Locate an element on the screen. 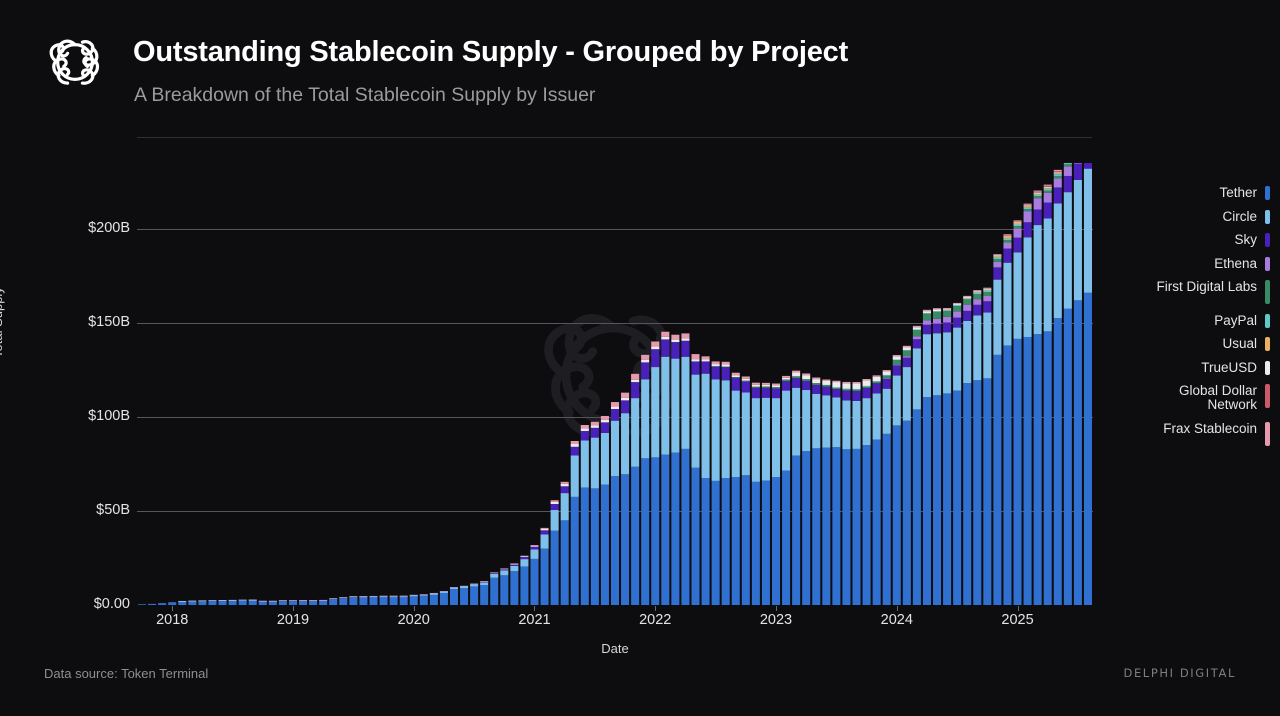  legend-item: TrueUSD is located at coordinates (1190, 367).